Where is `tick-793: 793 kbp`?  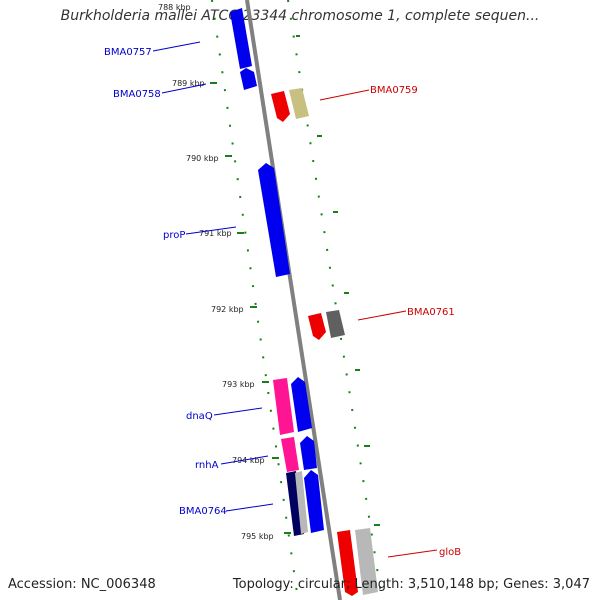
tick-793: 793 kbp is located at coordinates (245, 384).